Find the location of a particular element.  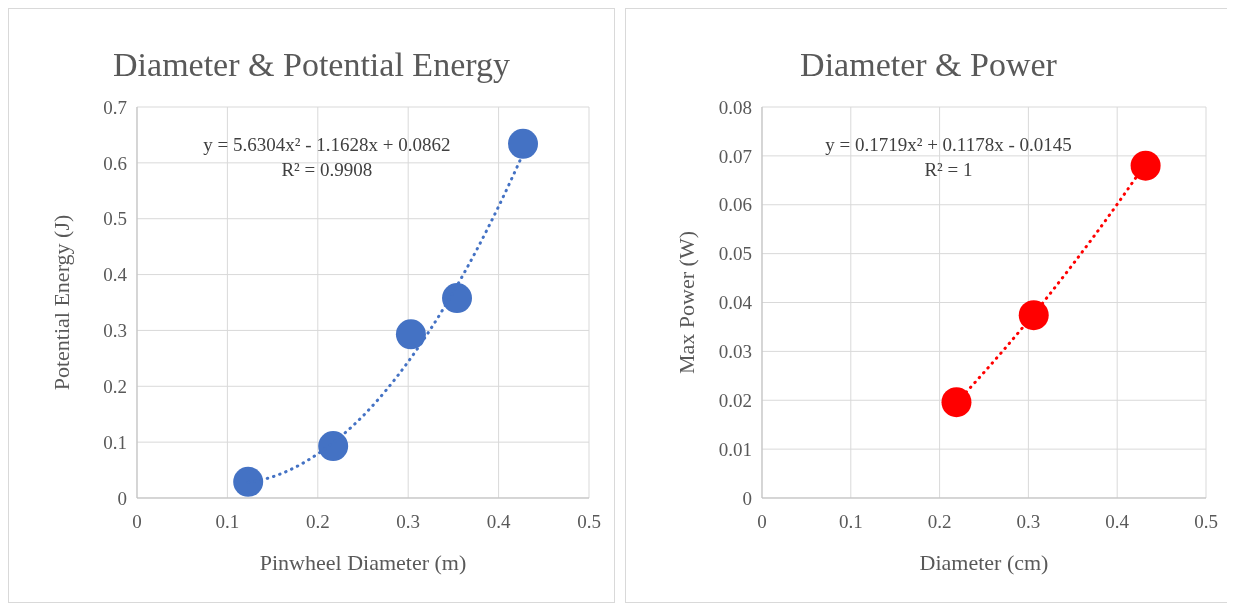

y-tick-label: 0.06 is located at coordinates (735, 205).